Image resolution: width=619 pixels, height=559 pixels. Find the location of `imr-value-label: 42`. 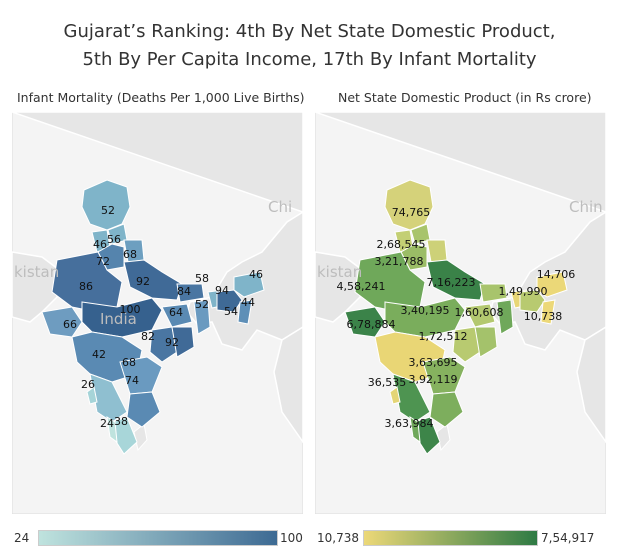

imr-value-label: 42 is located at coordinates (99, 354).